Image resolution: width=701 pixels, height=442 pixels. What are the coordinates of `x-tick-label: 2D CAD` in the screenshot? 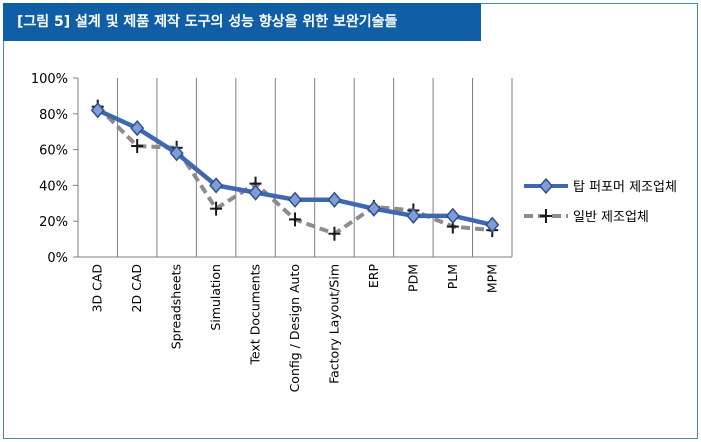 It's located at (136, 288).